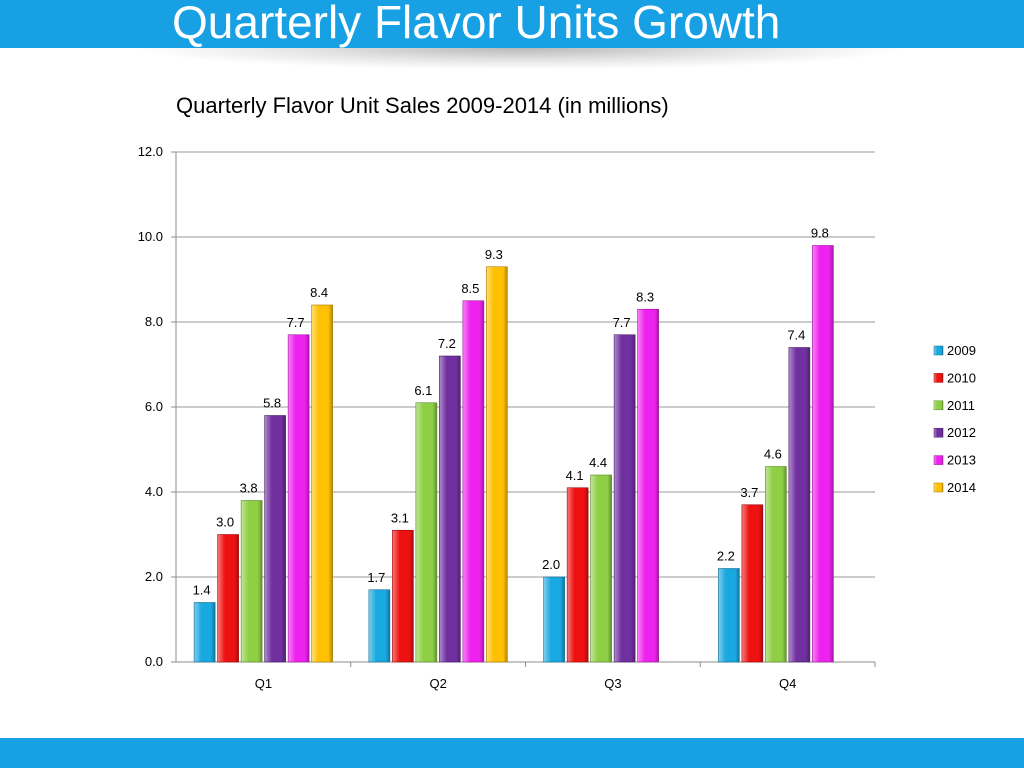  I want to click on data-label: 4.4, so click(598, 462).